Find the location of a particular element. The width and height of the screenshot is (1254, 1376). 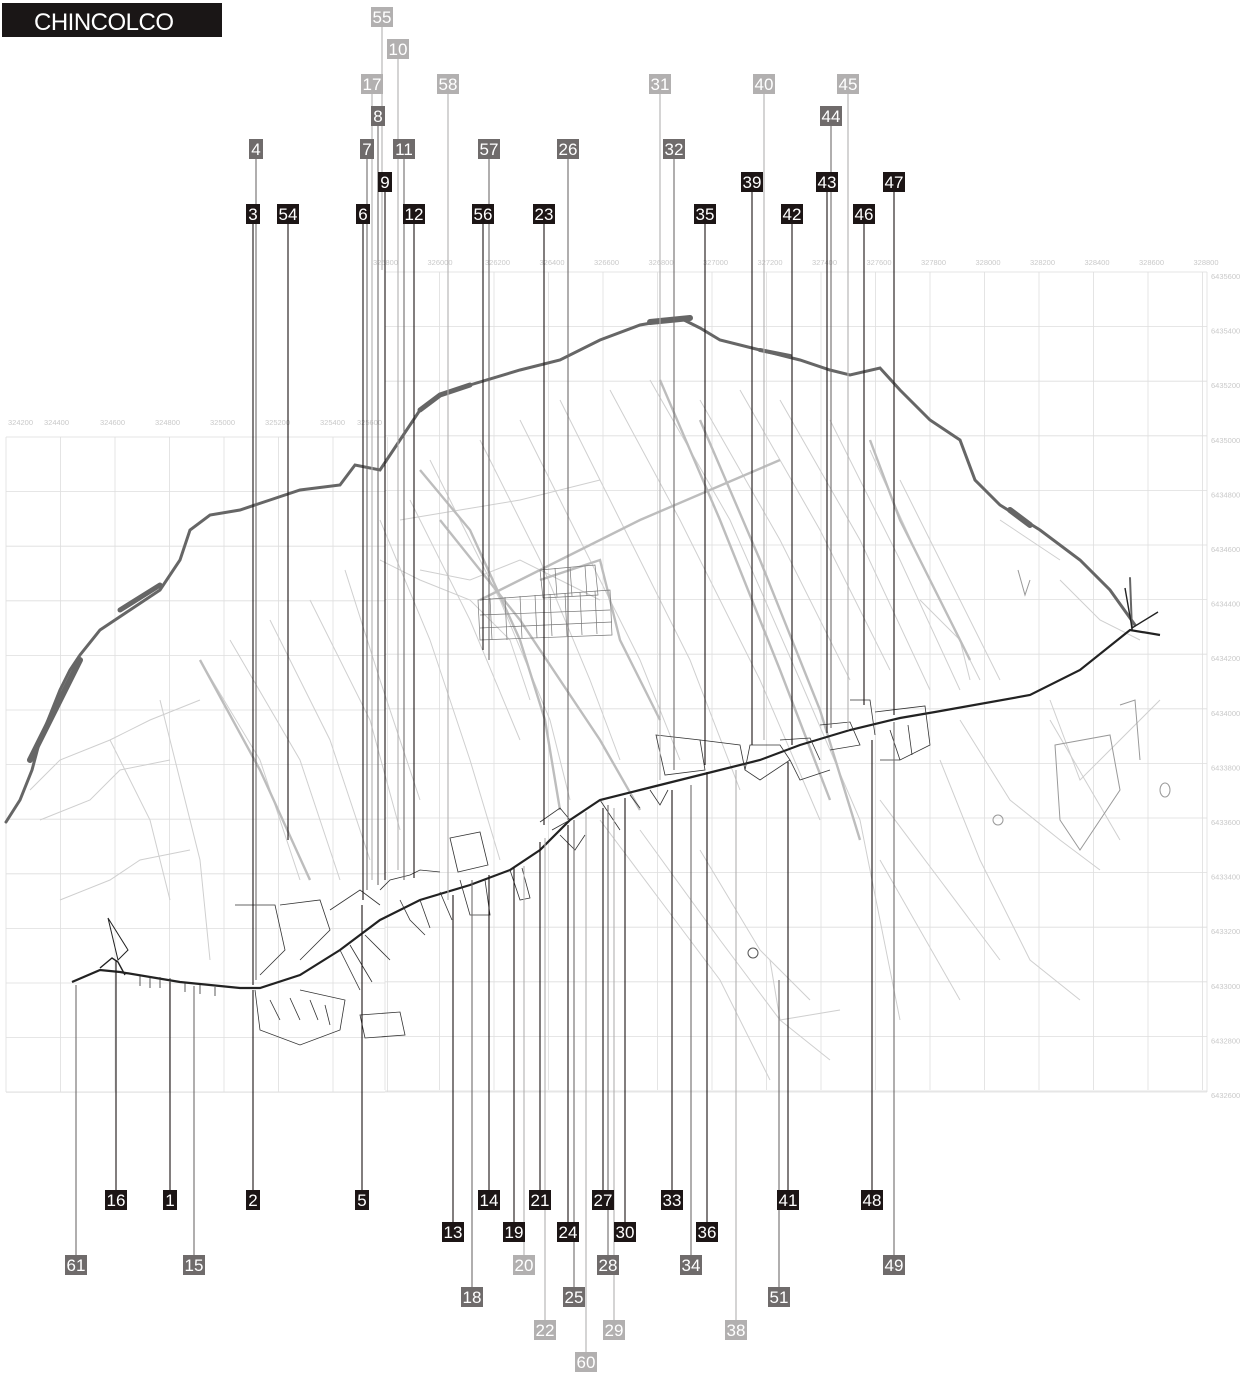

x-coordinate-label: 325200 is located at coordinates (277, 422).